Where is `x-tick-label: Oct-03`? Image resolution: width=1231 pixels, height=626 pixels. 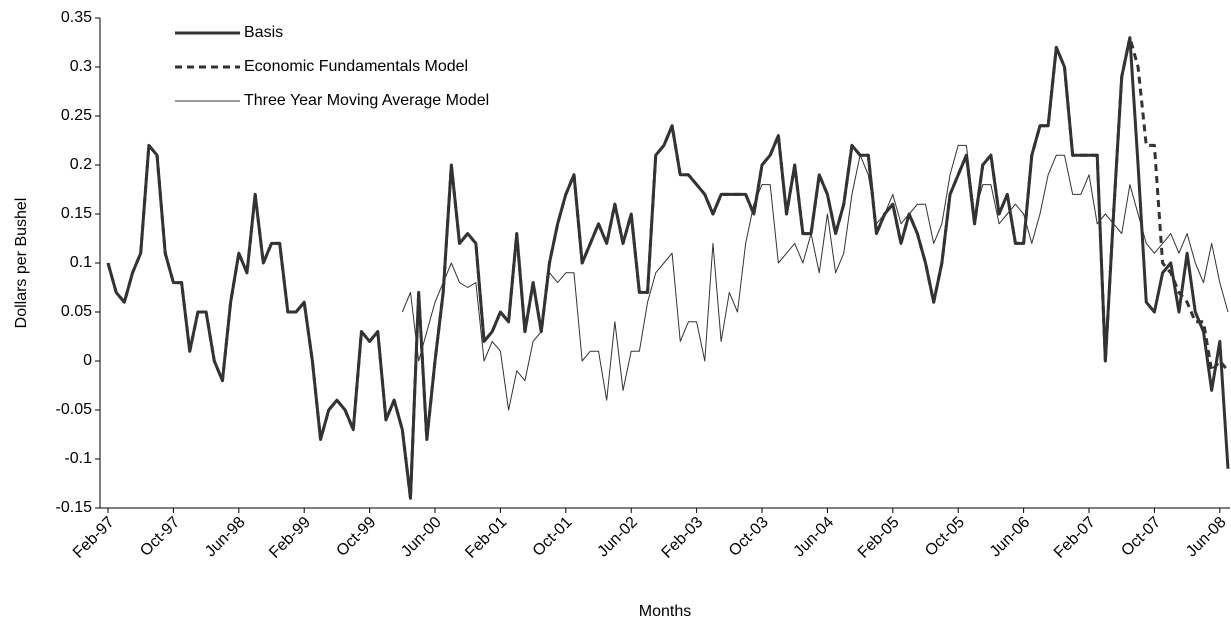 x-tick-label: Oct-03 is located at coordinates (749, 537).